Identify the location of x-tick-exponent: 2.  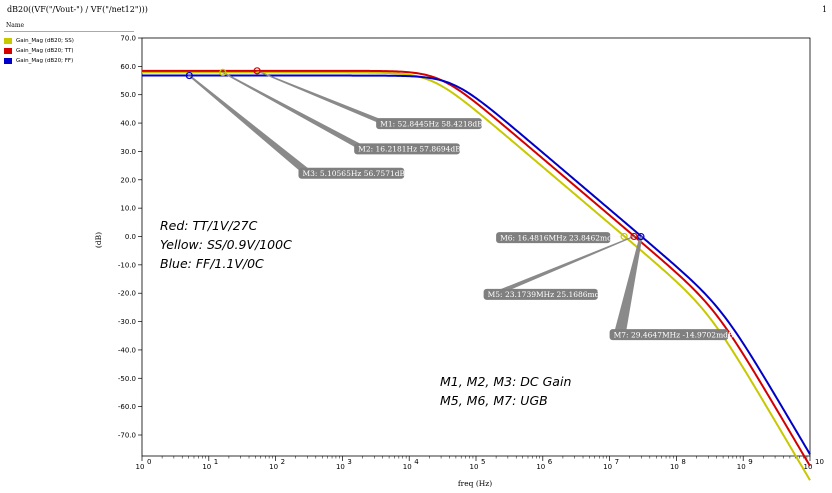
(283, 462).